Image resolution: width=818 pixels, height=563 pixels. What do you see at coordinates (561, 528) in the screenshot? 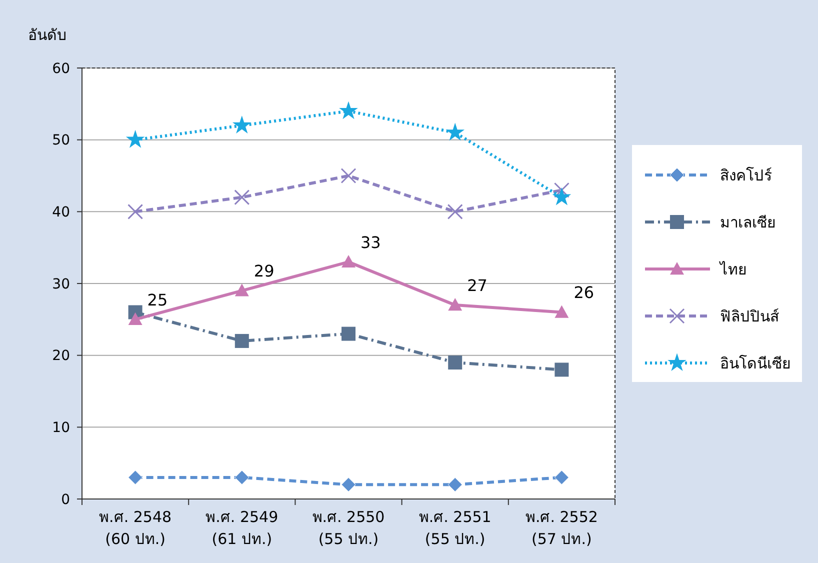
I see `x-tick-label: พ.ศ. 2552 (57 ปท.)` at bounding box center [561, 528].